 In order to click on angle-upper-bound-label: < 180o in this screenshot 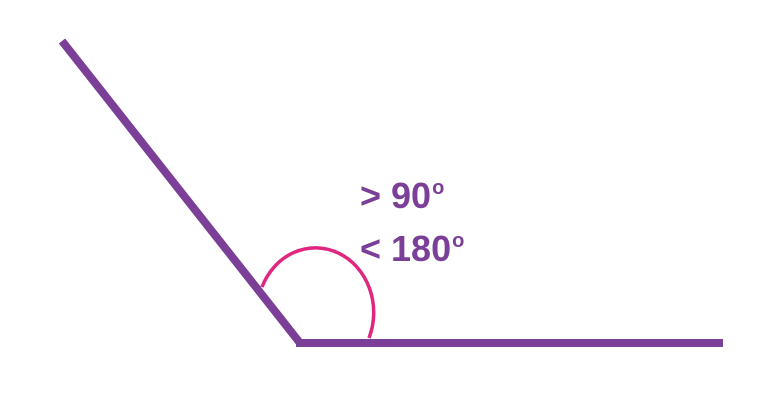, I will do `click(412, 245)`.